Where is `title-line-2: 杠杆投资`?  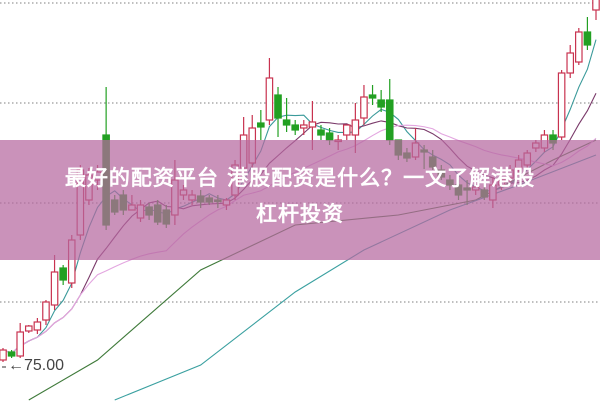
title-line-2: 杠杆投资 is located at coordinates (300, 214).